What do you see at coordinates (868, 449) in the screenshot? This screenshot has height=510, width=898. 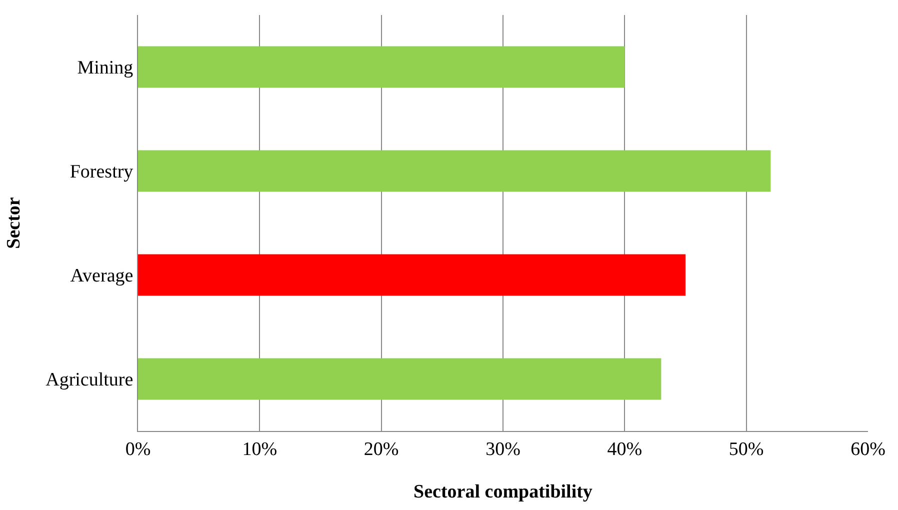 I see `x-tick-label: 60%` at bounding box center [868, 449].